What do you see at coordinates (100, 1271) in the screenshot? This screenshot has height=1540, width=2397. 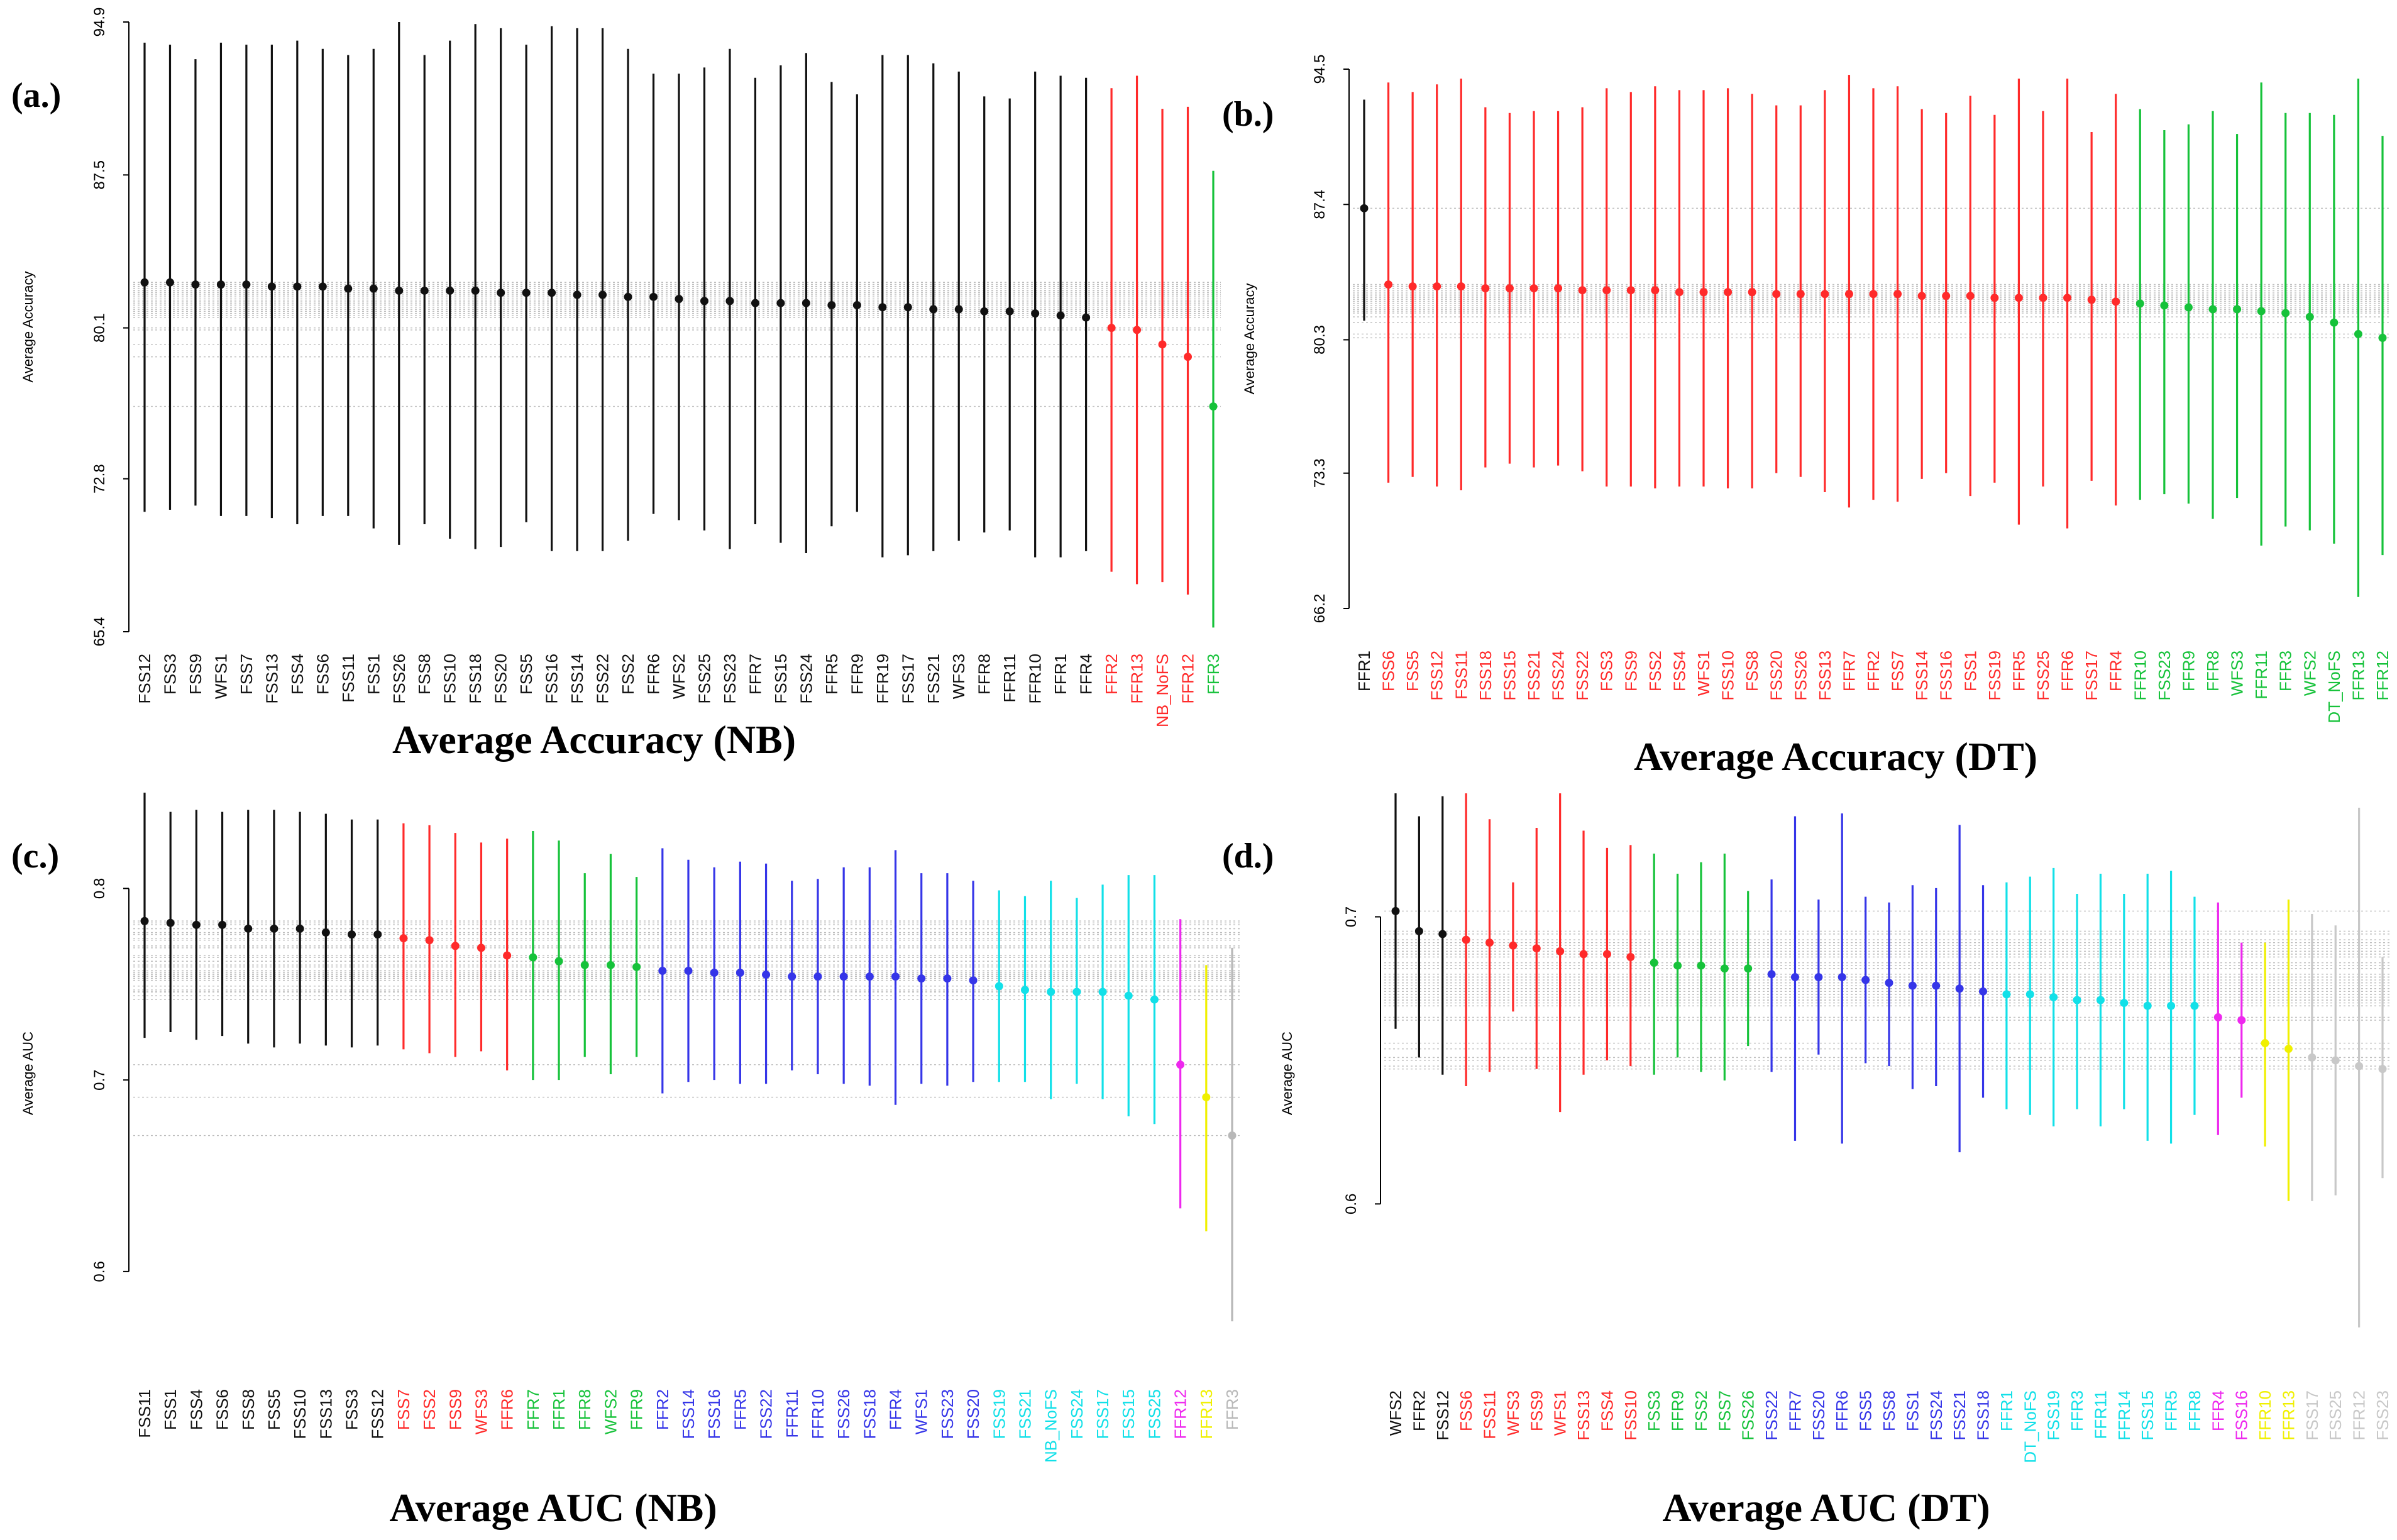 I see `y-tick-label: 0.6` at bounding box center [100, 1271].